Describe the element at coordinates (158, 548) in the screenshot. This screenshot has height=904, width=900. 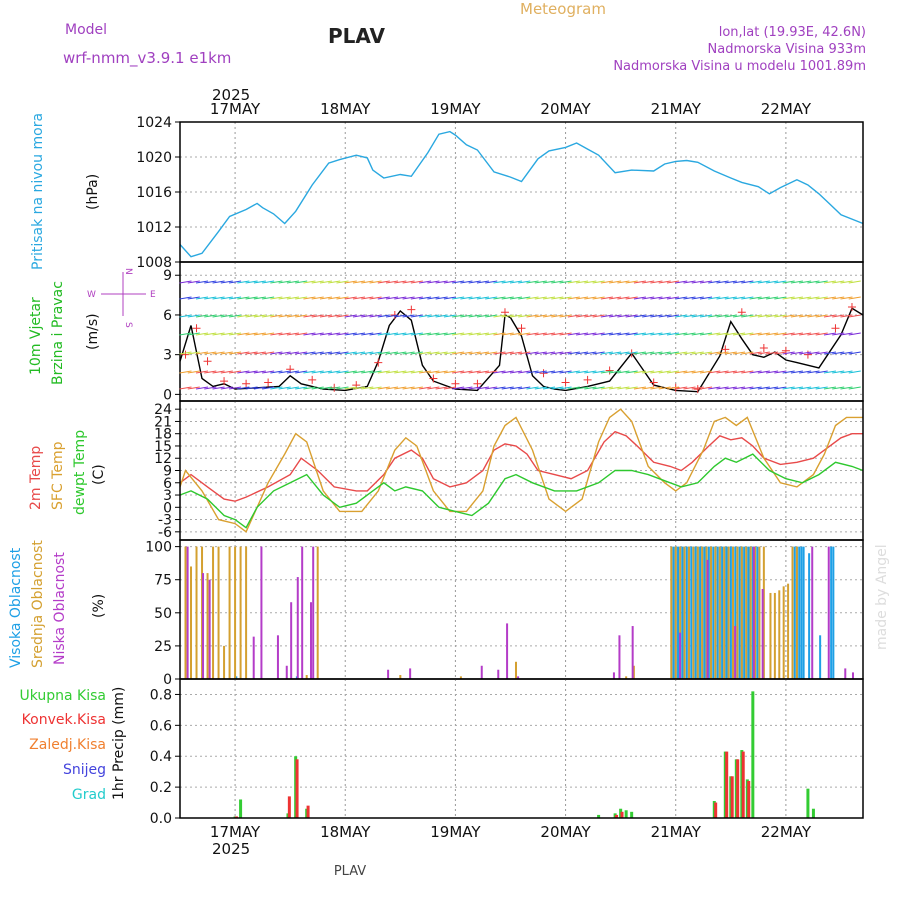
I see `y-tick-label: 100` at that location.